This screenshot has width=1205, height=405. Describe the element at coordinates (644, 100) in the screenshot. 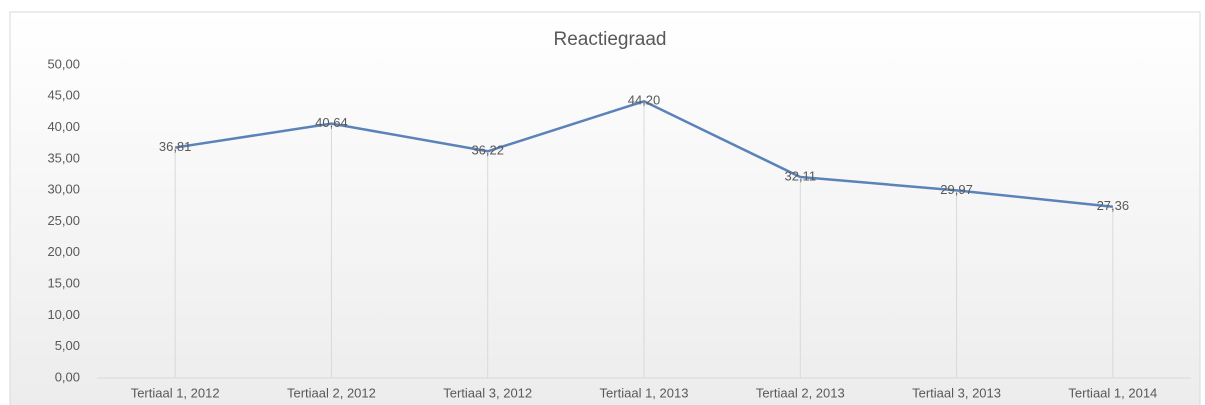

I see `data-label: 44,20` at that location.